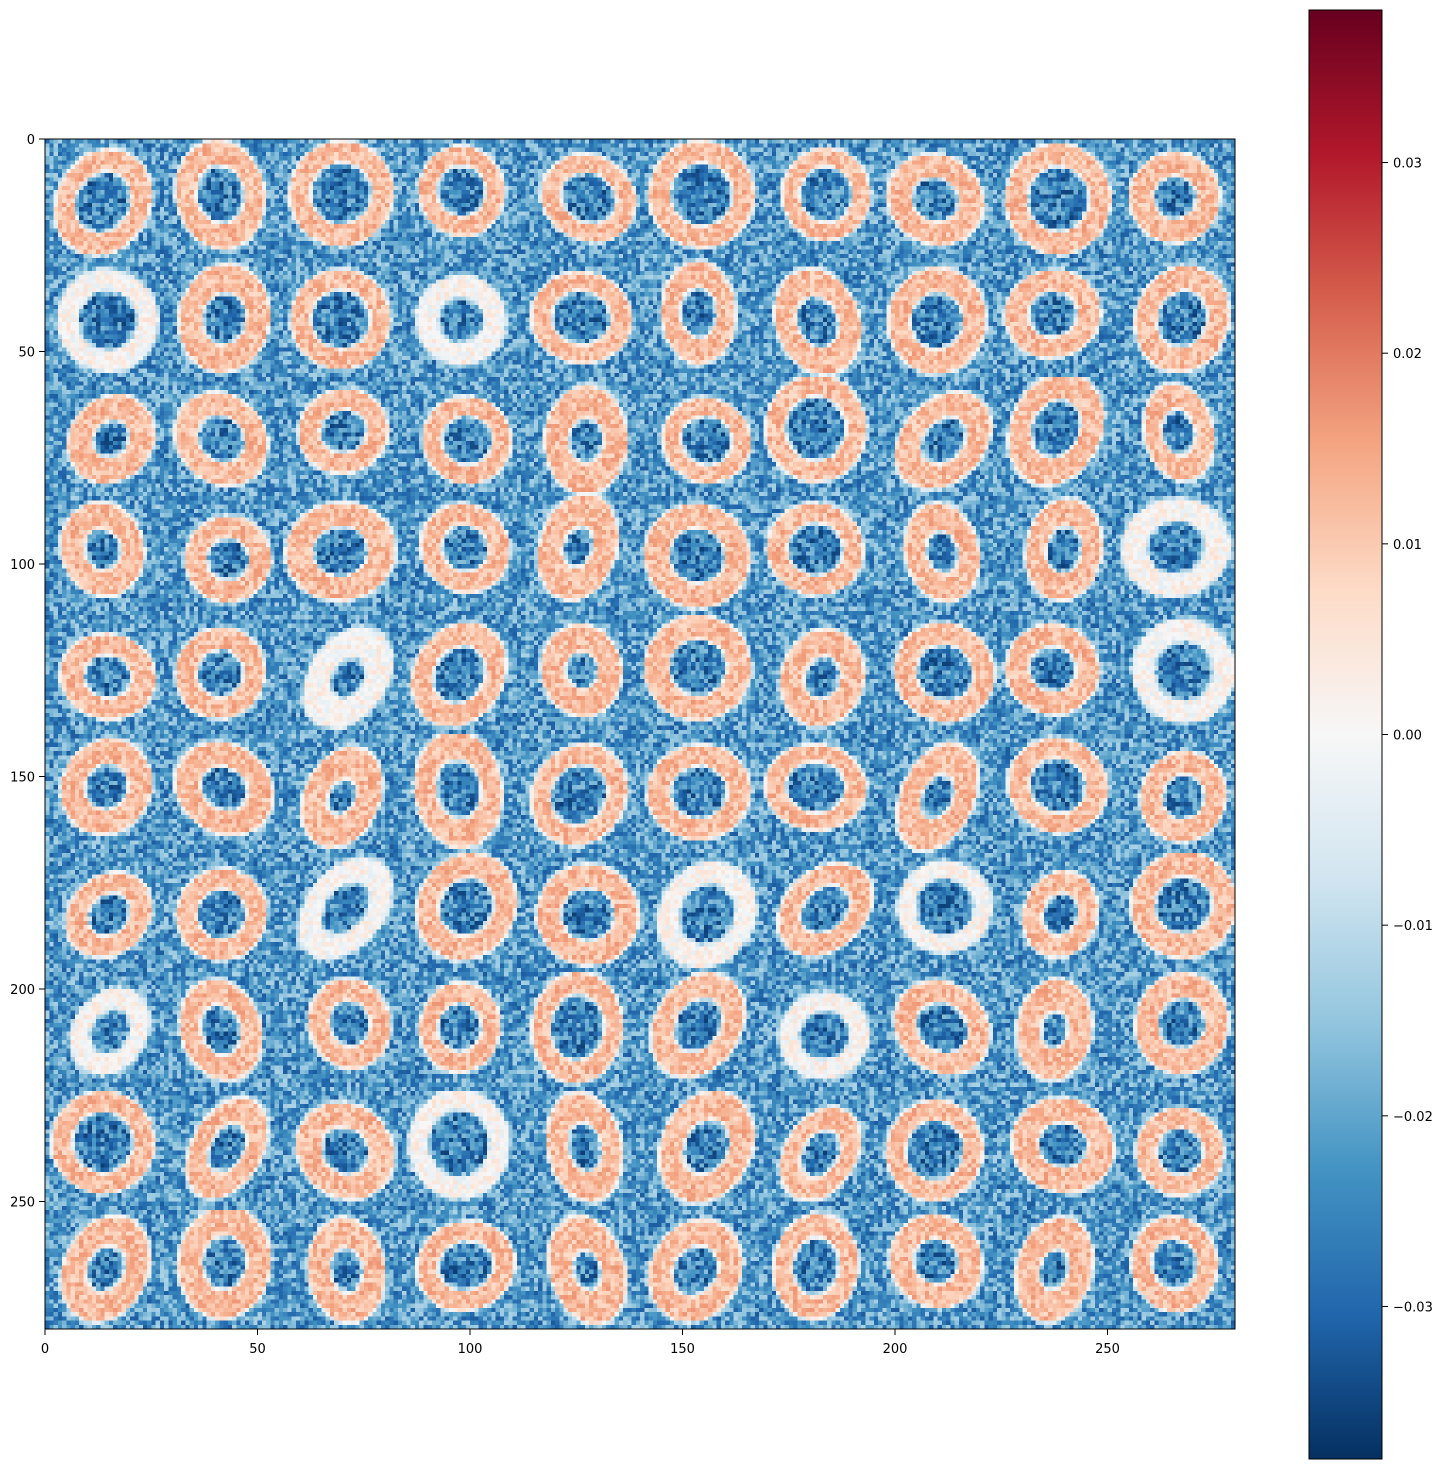  I want to click on x-axis-ticks: 0 50 100 150 200 250, so click(580, 1343).